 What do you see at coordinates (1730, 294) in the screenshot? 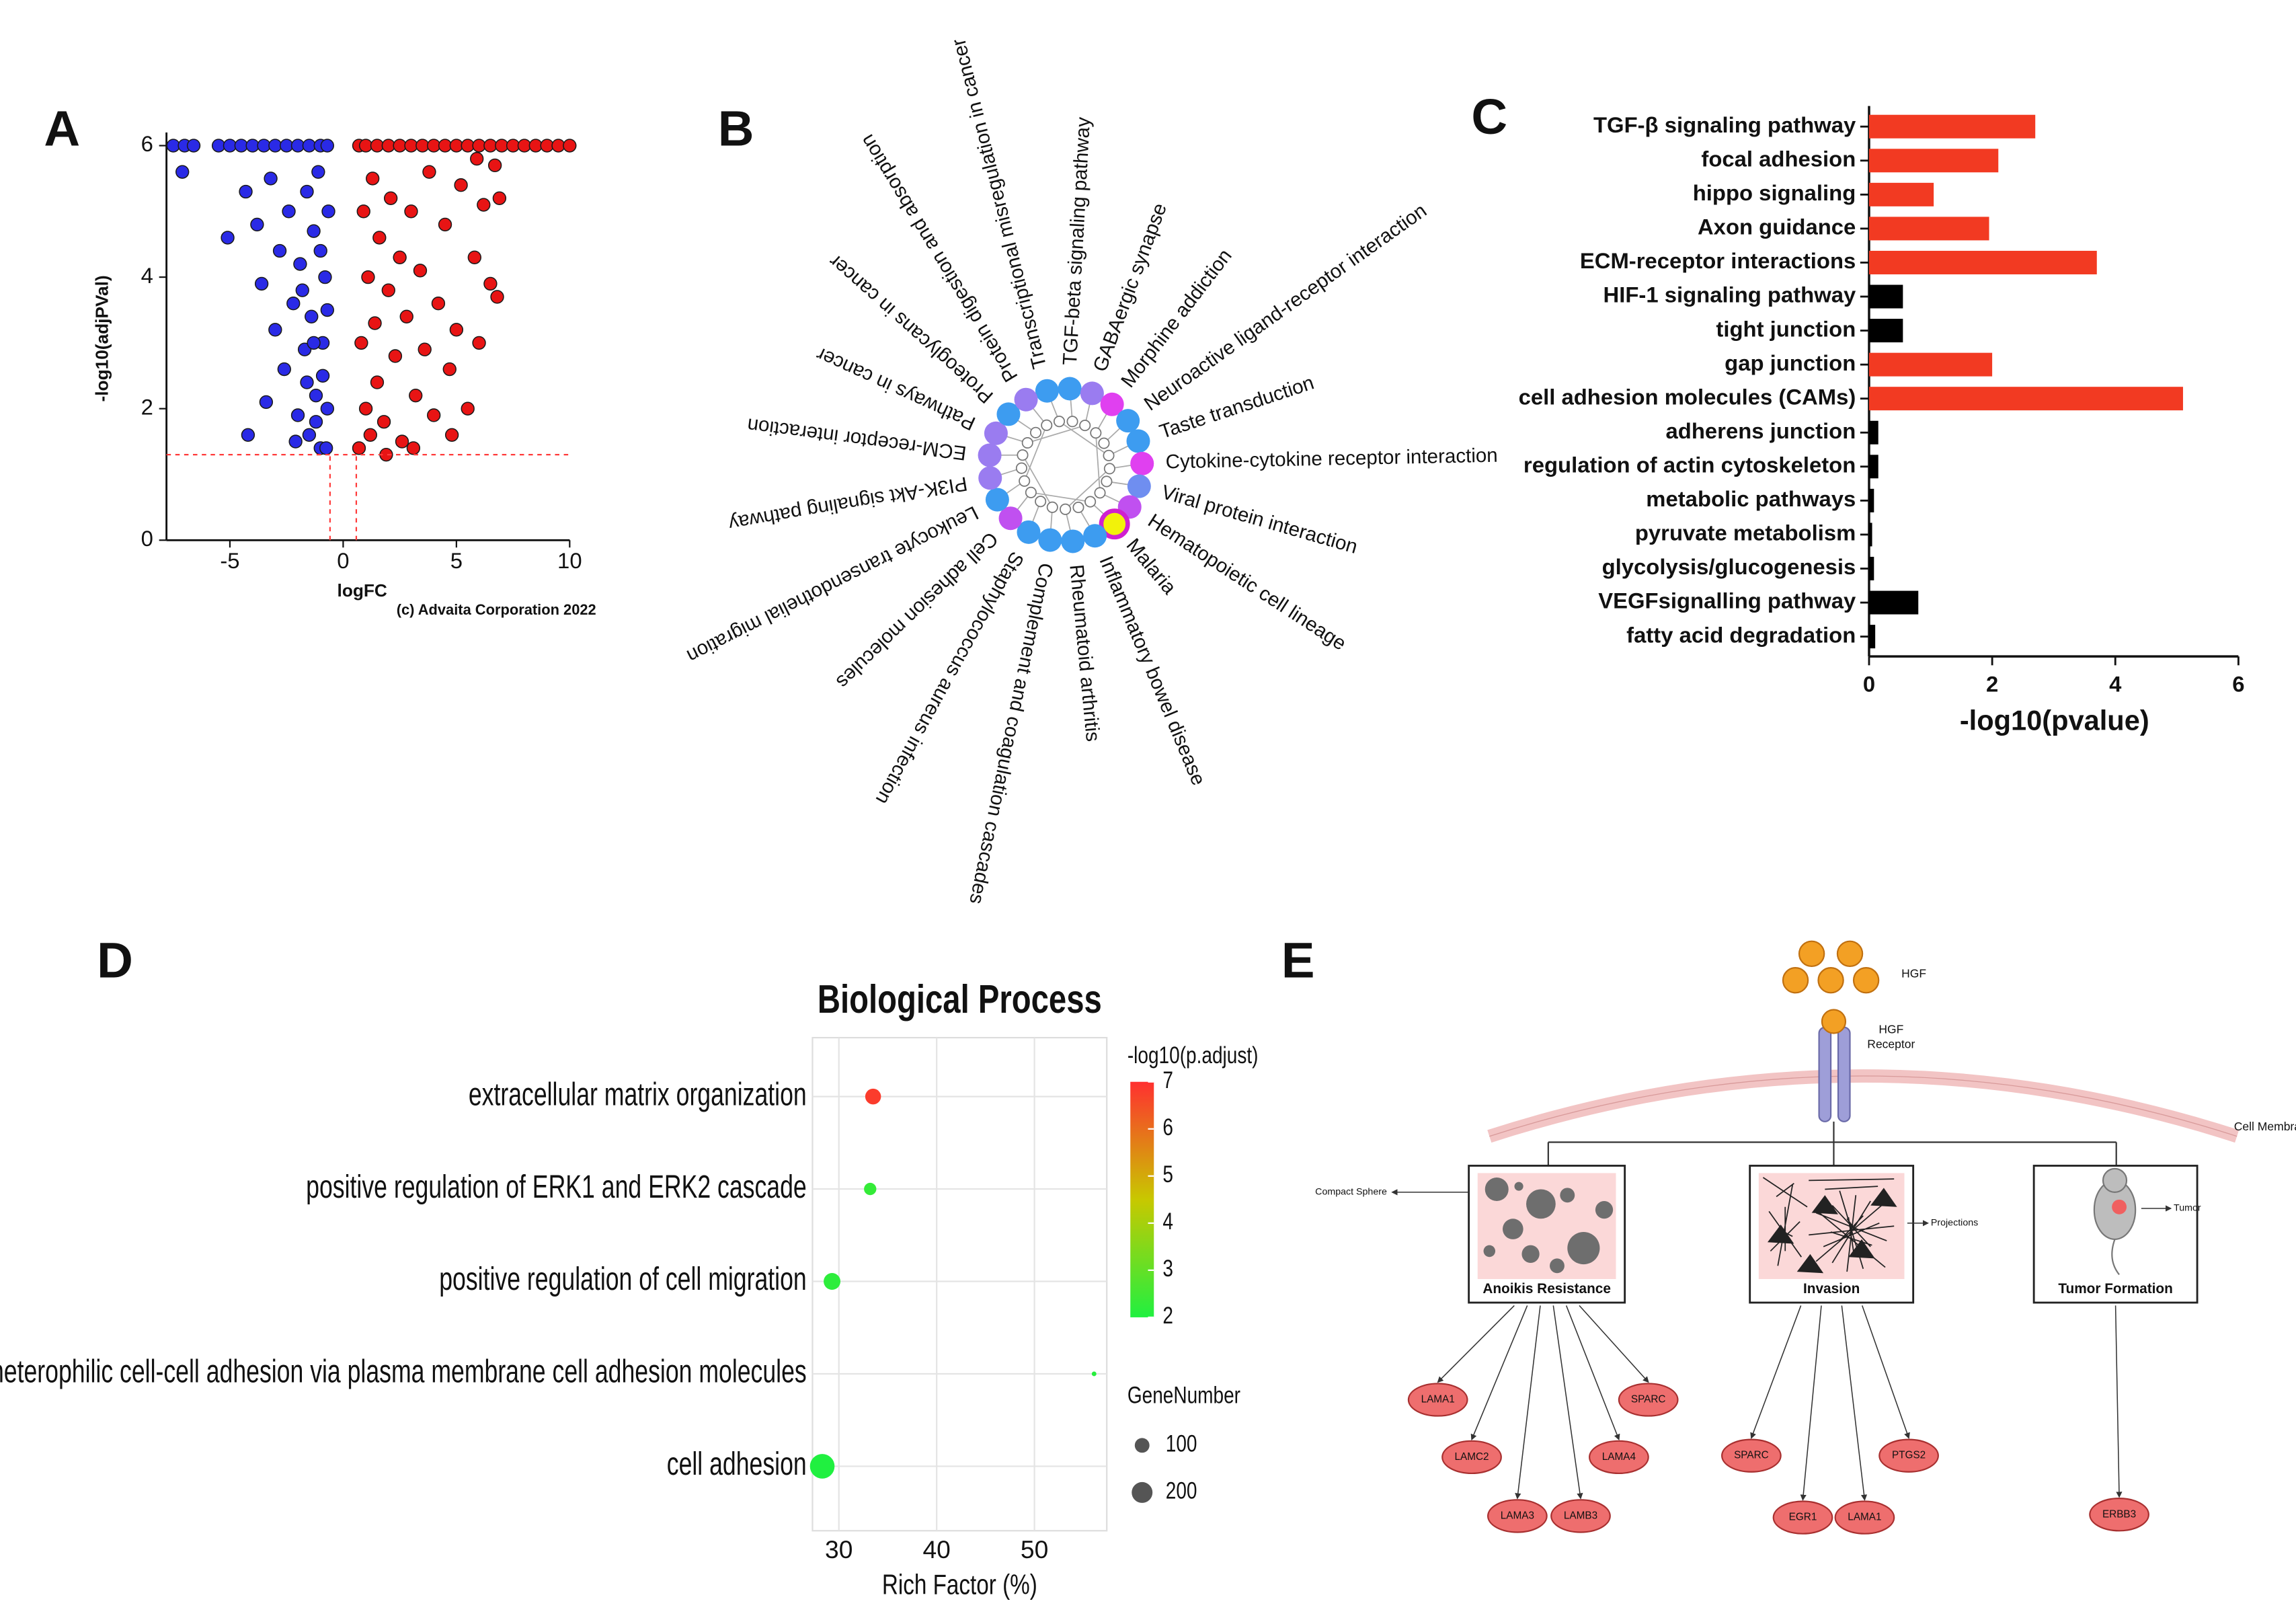
I see `category-label: HIF-1 signaling pathway` at bounding box center [1730, 294].